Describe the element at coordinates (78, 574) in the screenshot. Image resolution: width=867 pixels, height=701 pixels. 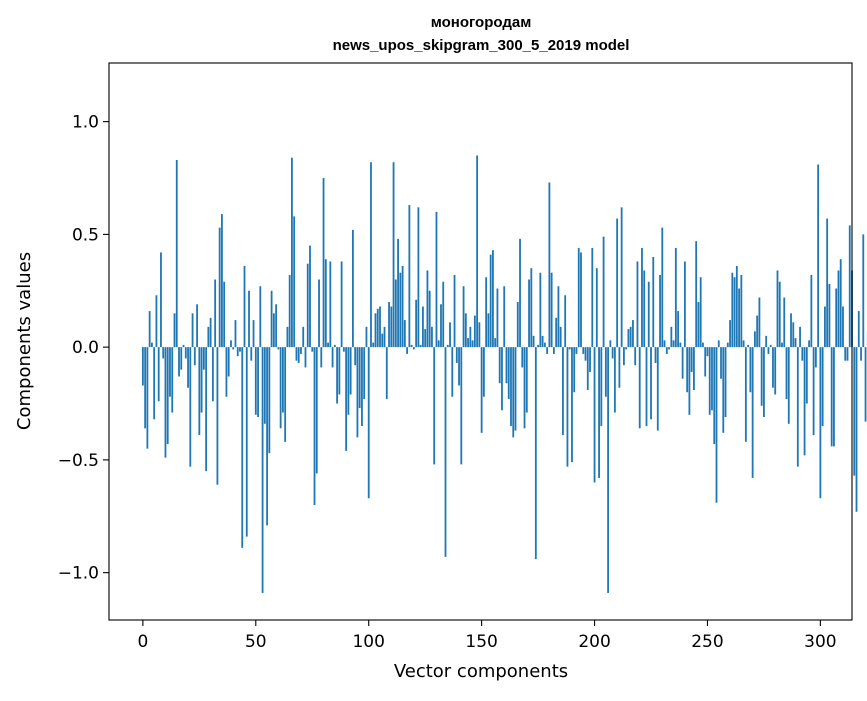
I see `y-tick-label: −1.0` at that location.